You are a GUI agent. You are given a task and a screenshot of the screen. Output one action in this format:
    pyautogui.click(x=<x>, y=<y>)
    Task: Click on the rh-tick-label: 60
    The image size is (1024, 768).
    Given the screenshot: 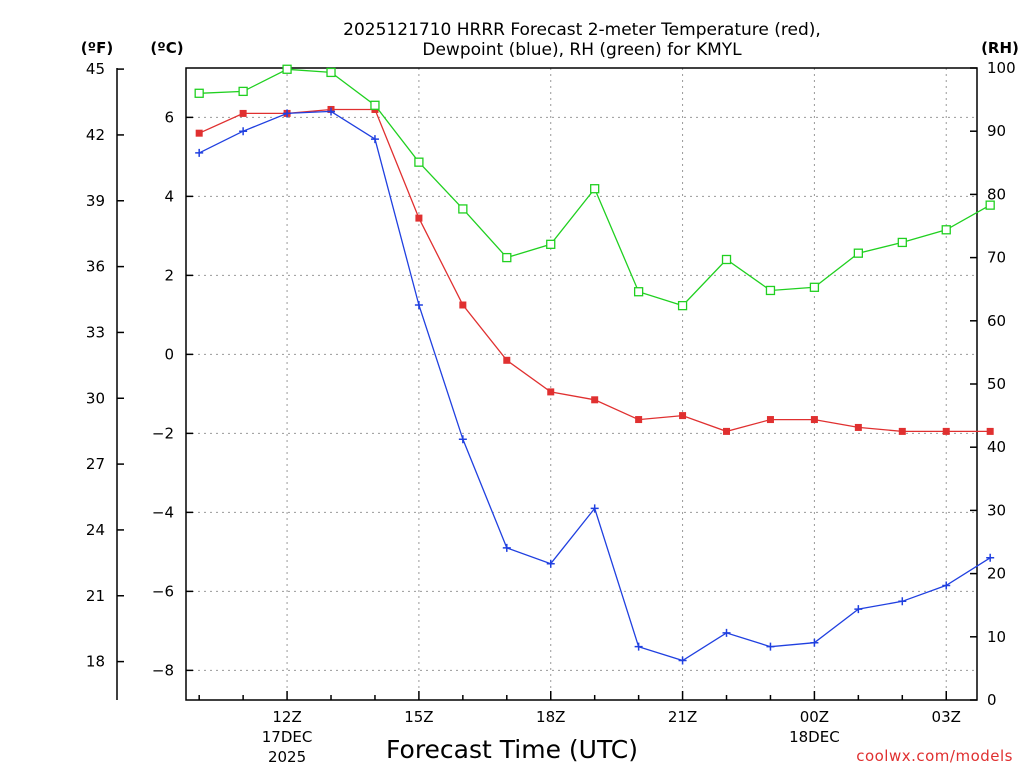 What is the action you would take?
    pyautogui.click(x=996, y=321)
    